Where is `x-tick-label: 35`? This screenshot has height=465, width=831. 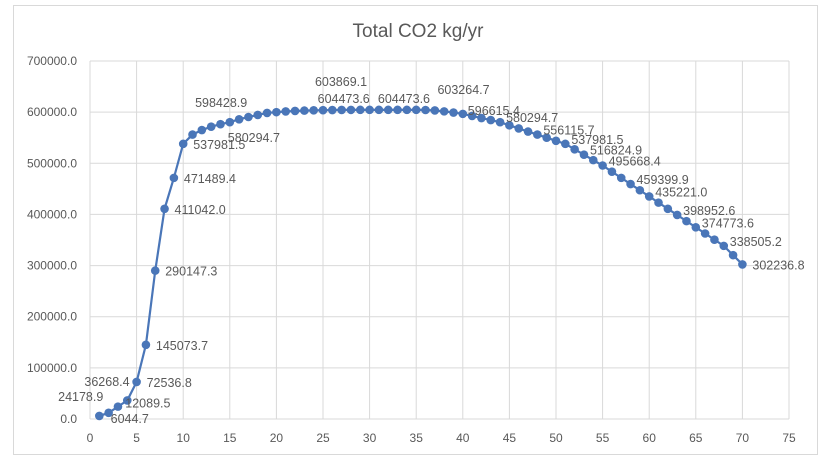 x-tick-label: 35 is located at coordinates (417, 438).